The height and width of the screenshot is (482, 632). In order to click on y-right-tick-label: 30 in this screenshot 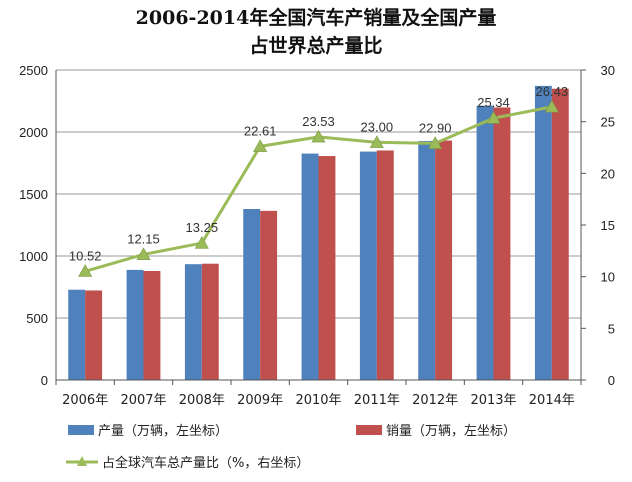, I will do `click(608, 70)`.